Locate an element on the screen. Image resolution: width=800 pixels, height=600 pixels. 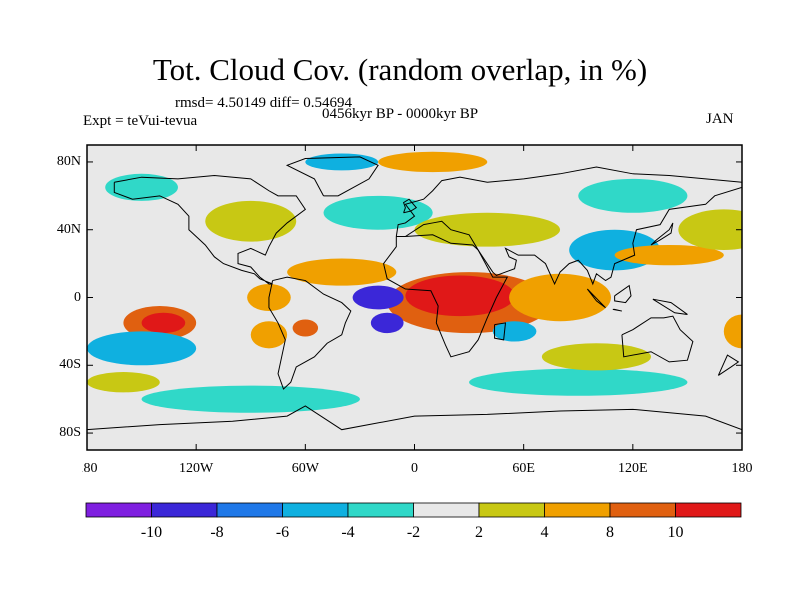
colorbar-label: -2 is located at coordinates (413, 532).